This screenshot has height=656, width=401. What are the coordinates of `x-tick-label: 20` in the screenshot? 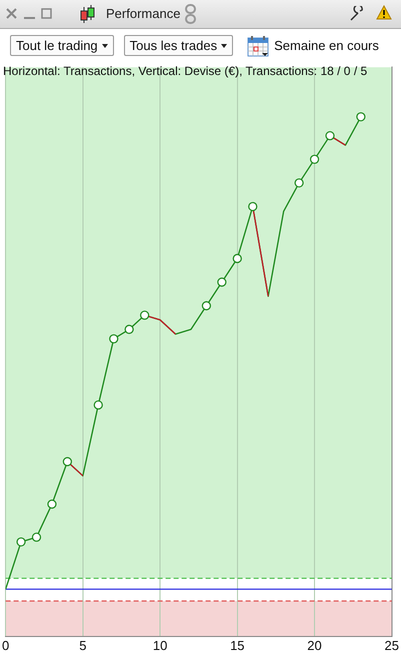 It's located at (314, 645).